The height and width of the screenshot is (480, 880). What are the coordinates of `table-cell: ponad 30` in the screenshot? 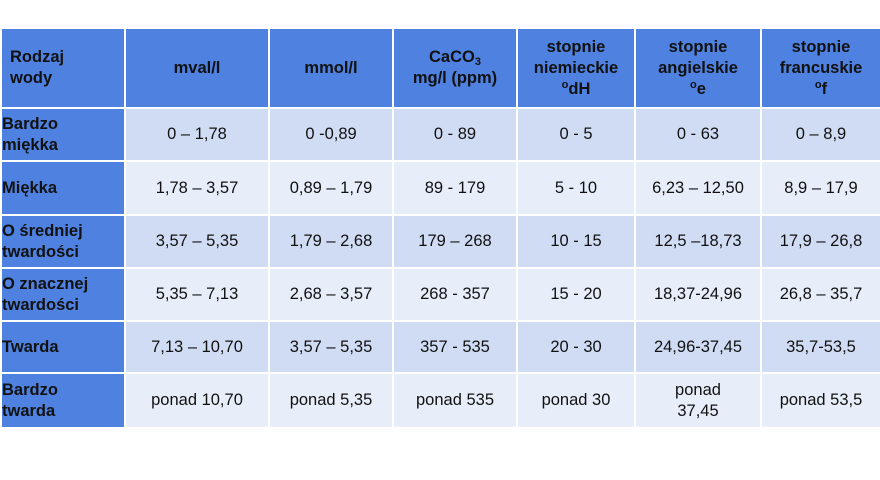 It's located at (576, 400).